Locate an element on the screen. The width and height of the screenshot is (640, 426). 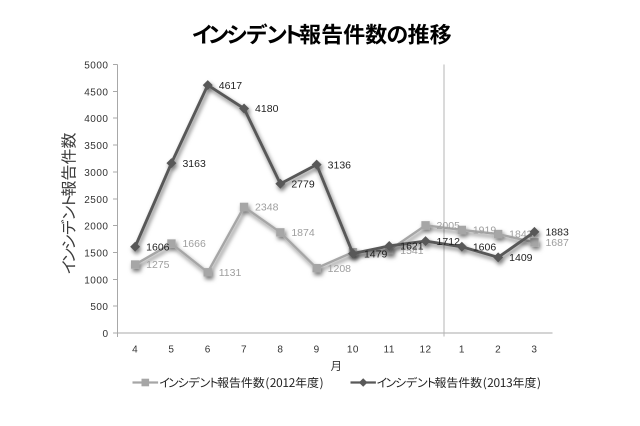
svg-text: 2 is located at coordinates (498, 349).